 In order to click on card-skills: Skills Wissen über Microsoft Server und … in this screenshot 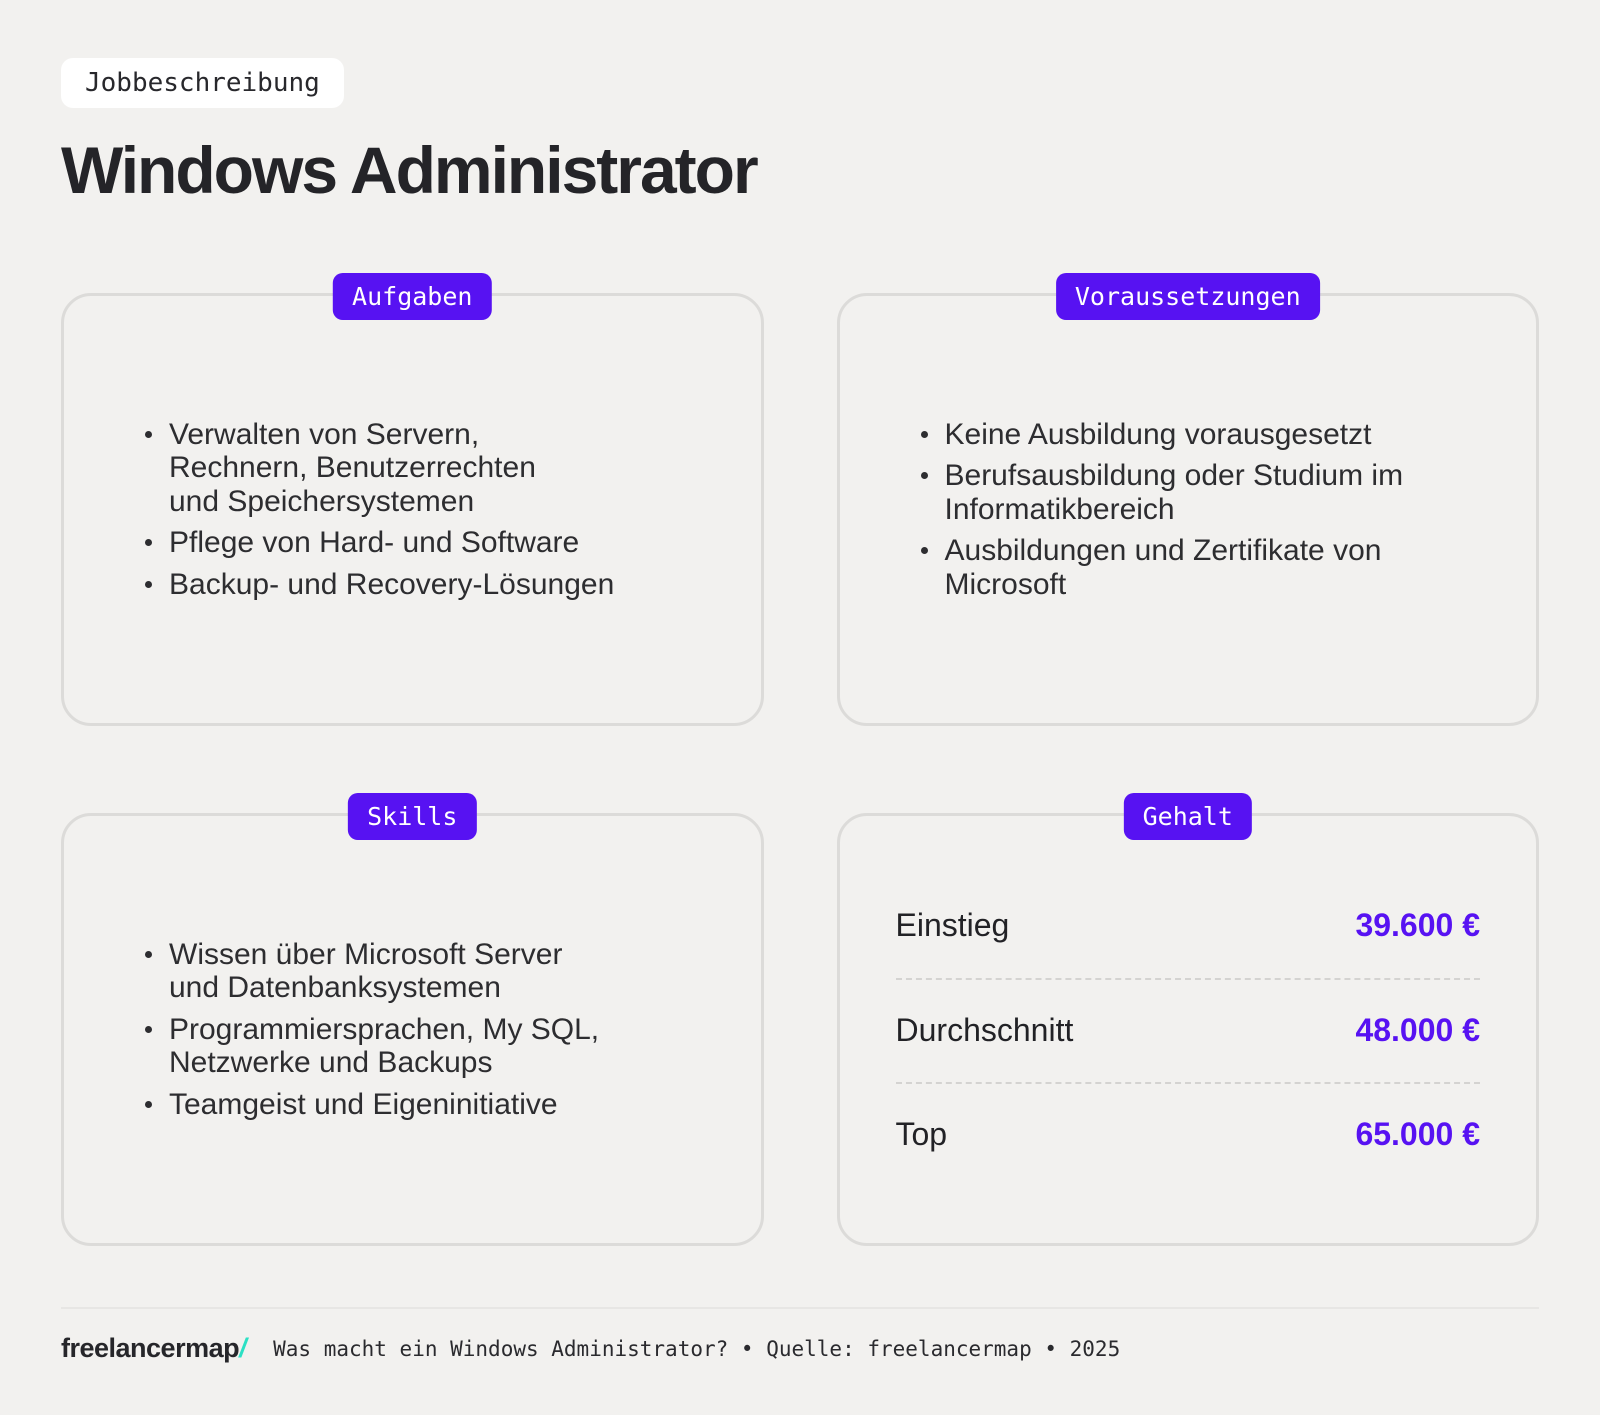, I will do `click(412, 1019)`.